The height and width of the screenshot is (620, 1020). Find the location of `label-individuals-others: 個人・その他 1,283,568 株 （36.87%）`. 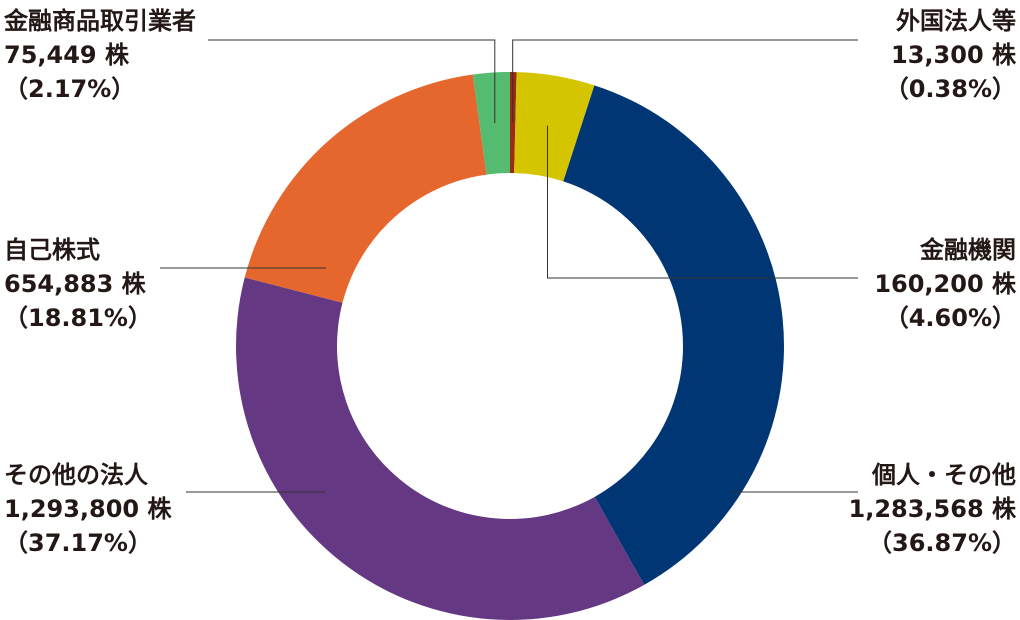

label-individuals-others: 個人・その他 1,283,568 株 （36.87%） is located at coordinates (932, 509).